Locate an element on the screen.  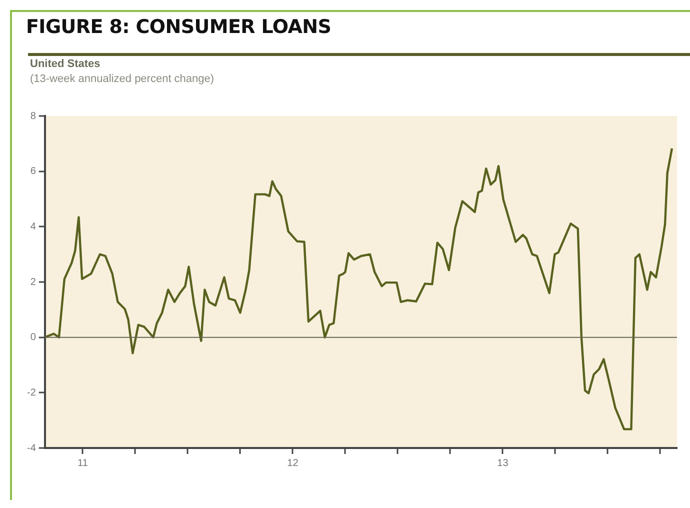
y-tick-label: 4 is located at coordinates (33, 226).